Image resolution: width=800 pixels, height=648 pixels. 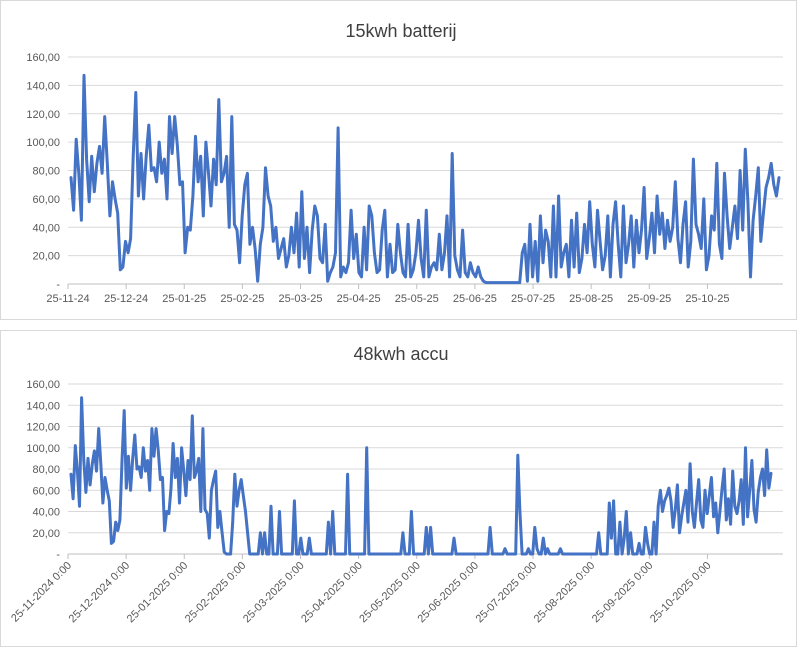 I want to click on x-tick-label: 25-01-25, so click(x=184, y=299).